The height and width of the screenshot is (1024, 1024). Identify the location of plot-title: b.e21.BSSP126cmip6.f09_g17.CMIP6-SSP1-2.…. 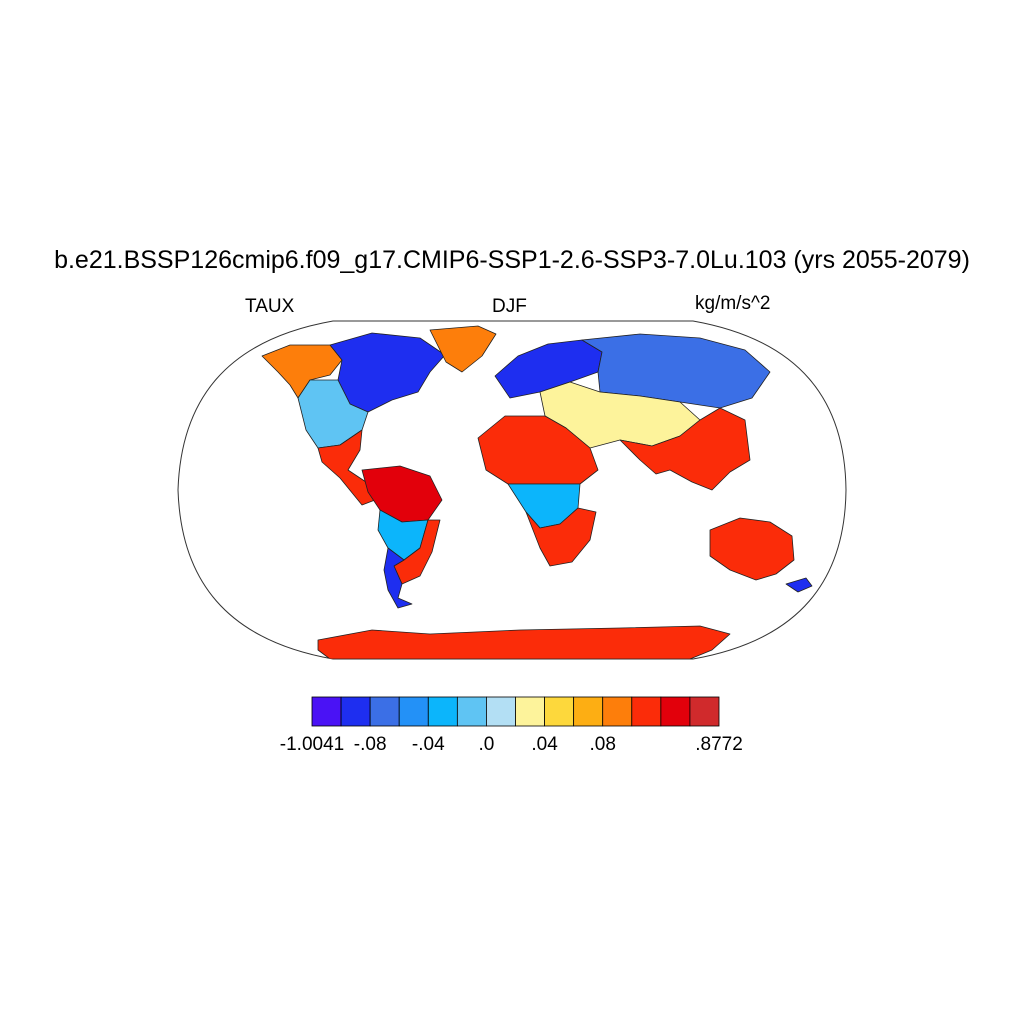
(512, 260).